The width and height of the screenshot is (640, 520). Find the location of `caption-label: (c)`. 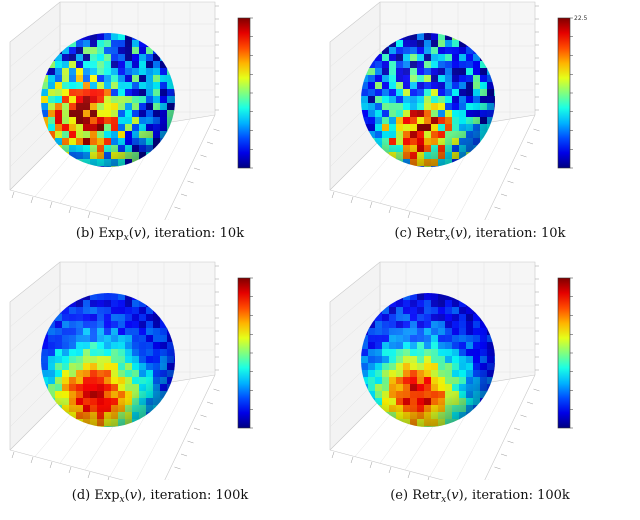

caption-label: (c) is located at coordinates (403, 233).